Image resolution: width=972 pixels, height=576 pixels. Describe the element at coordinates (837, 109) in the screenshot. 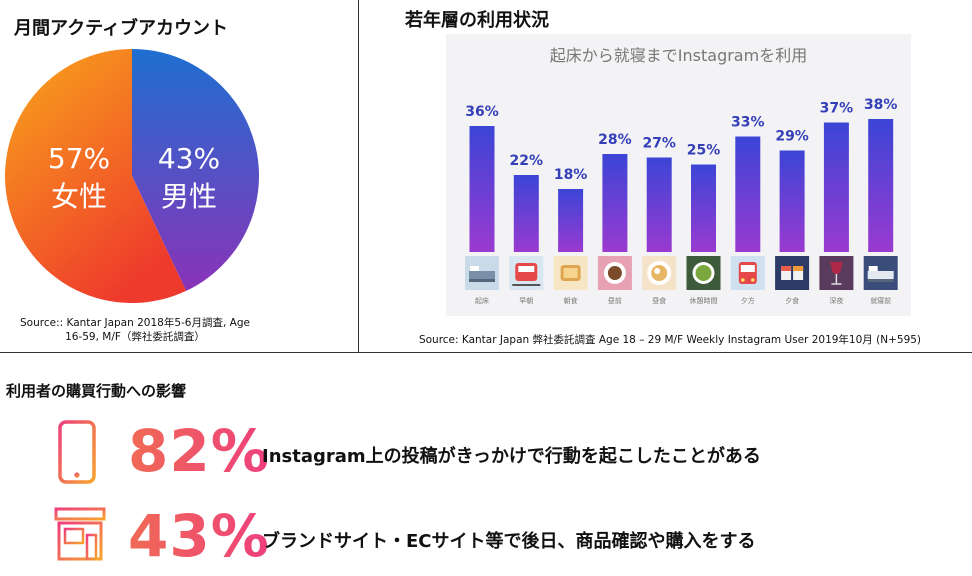

I see `bar-data-label: 37%` at that location.